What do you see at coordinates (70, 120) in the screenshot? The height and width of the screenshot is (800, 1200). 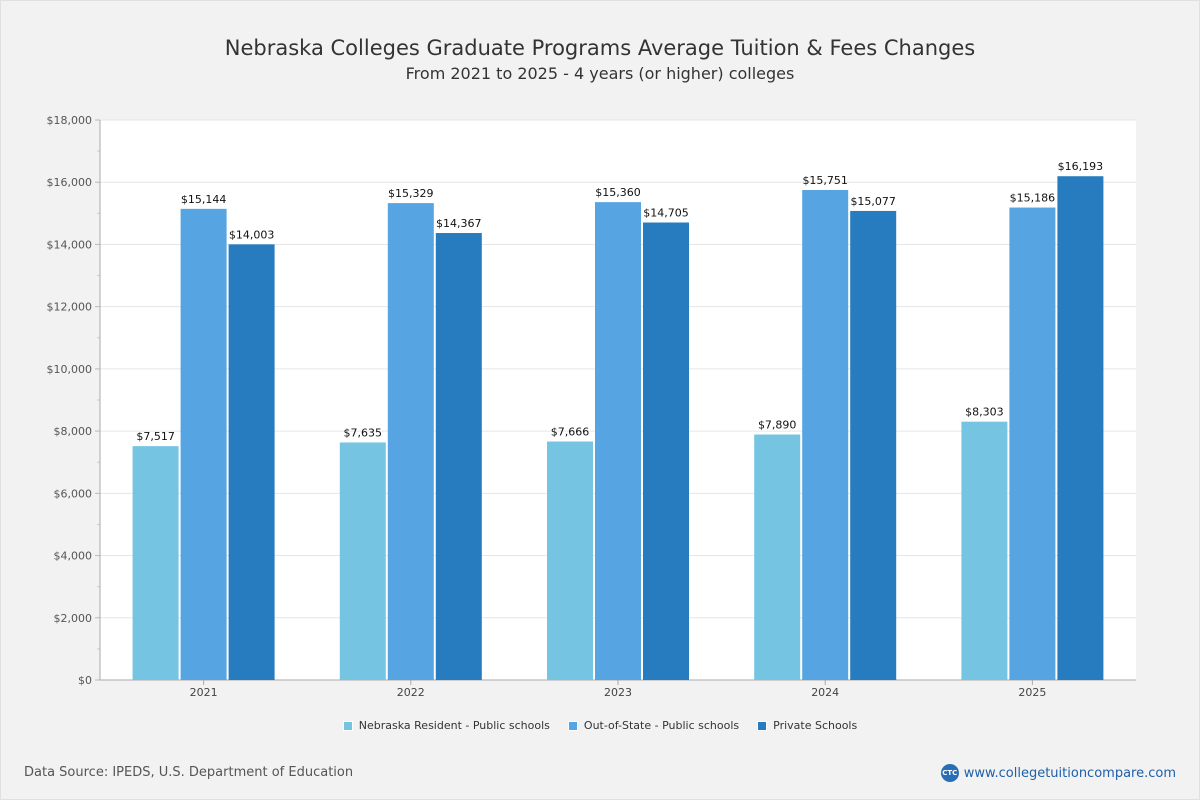 I see `y-tick-label: $18,000` at bounding box center [70, 120].